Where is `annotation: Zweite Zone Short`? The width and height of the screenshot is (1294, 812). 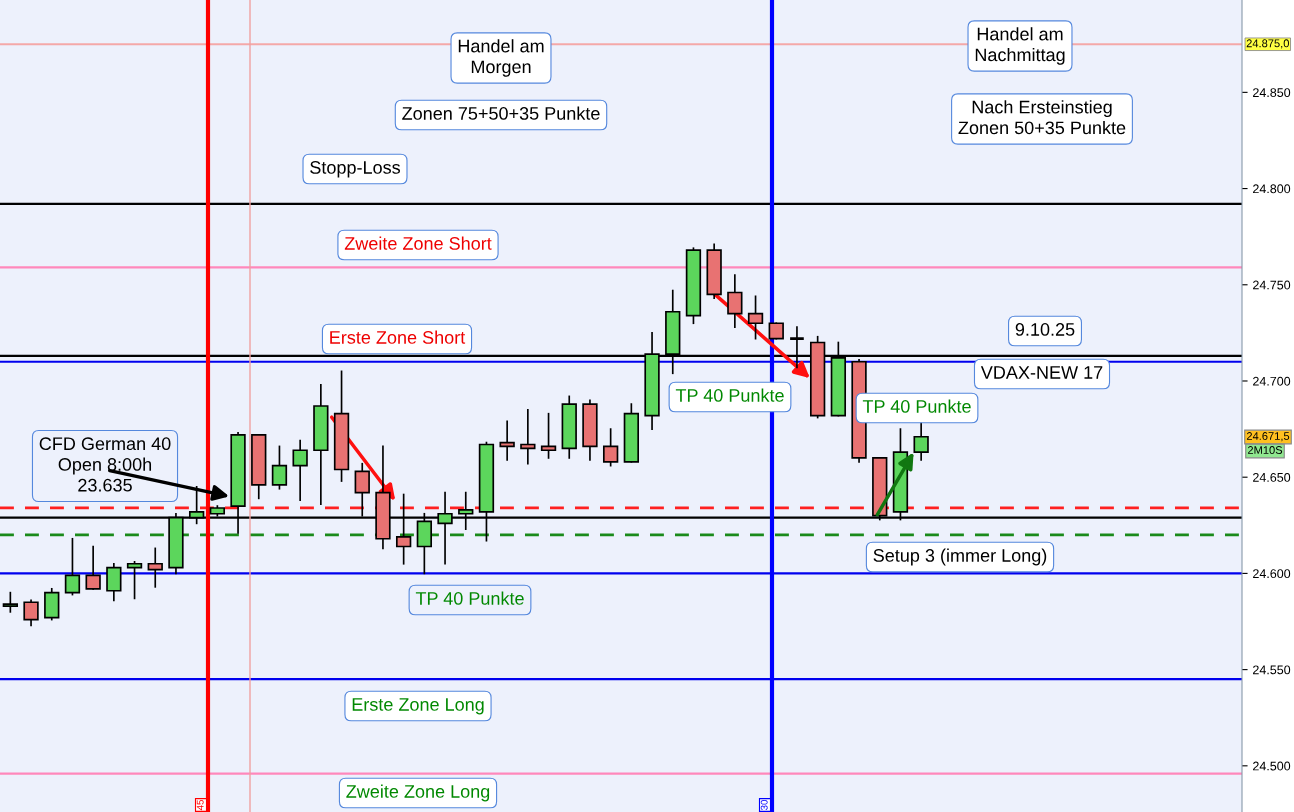
annotation: Zweite Zone Short is located at coordinates (418, 243).